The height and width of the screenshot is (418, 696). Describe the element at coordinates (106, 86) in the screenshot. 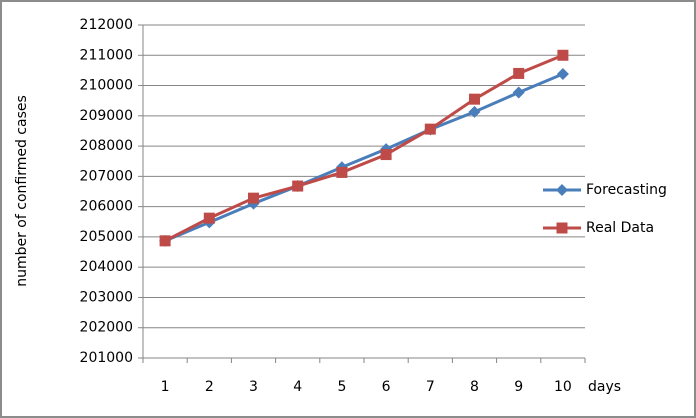

I see `y-tick-label: 210000` at that location.